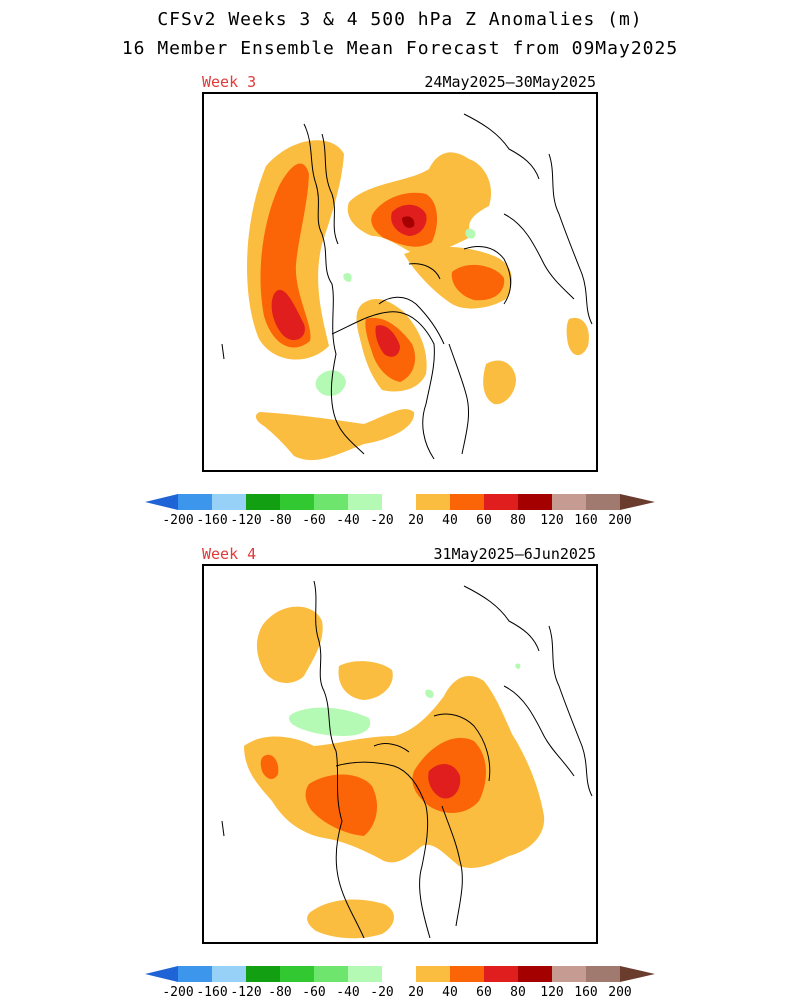  Describe the element at coordinates (211, 520) in the screenshot. I see `week3-colorbar-tick: -160` at that location.